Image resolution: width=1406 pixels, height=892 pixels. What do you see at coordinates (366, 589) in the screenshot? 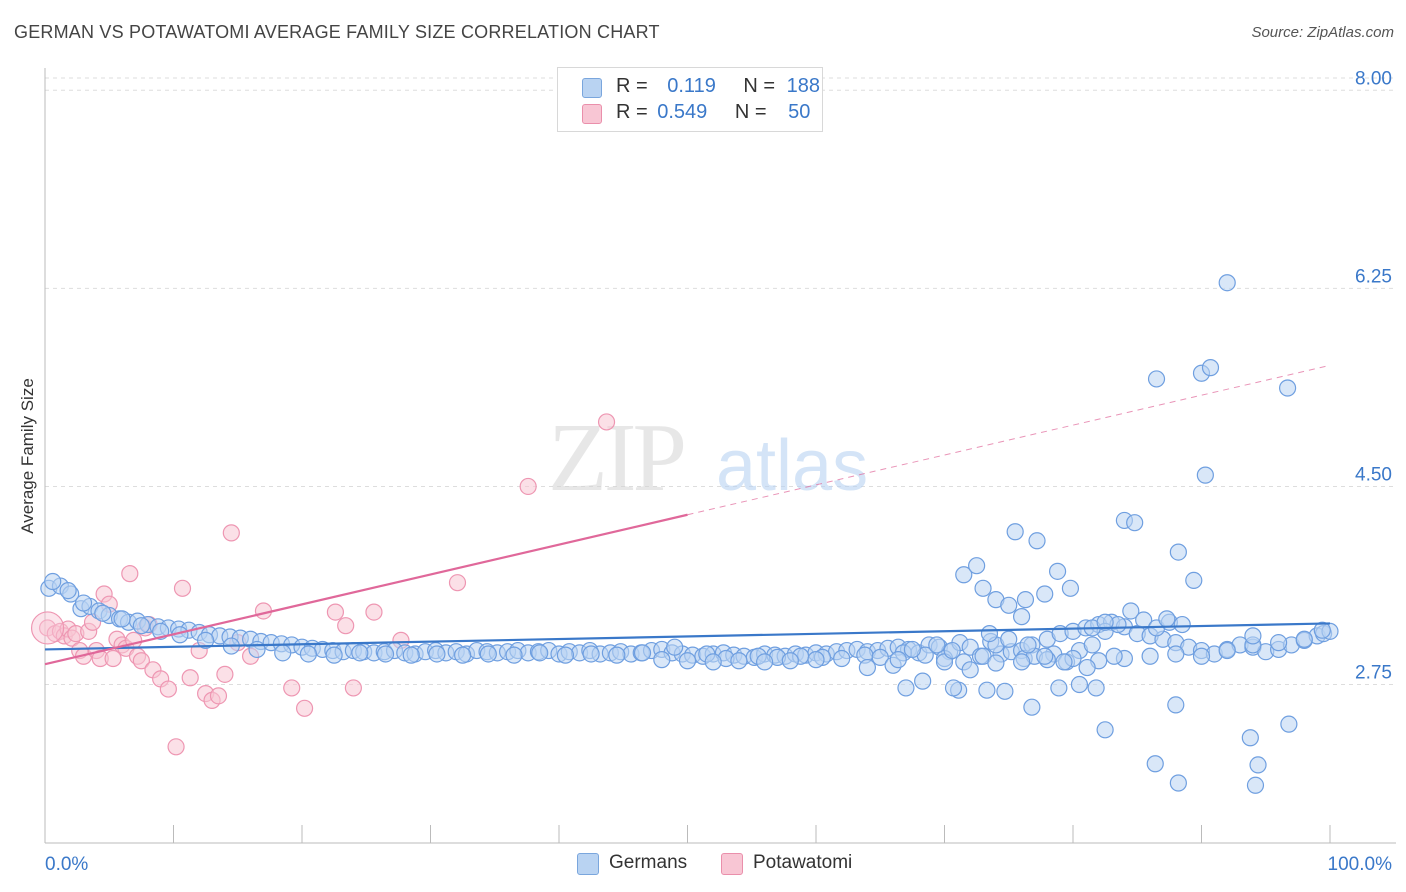
I see `potawatomi-trend-line` at bounding box center [366, 589].